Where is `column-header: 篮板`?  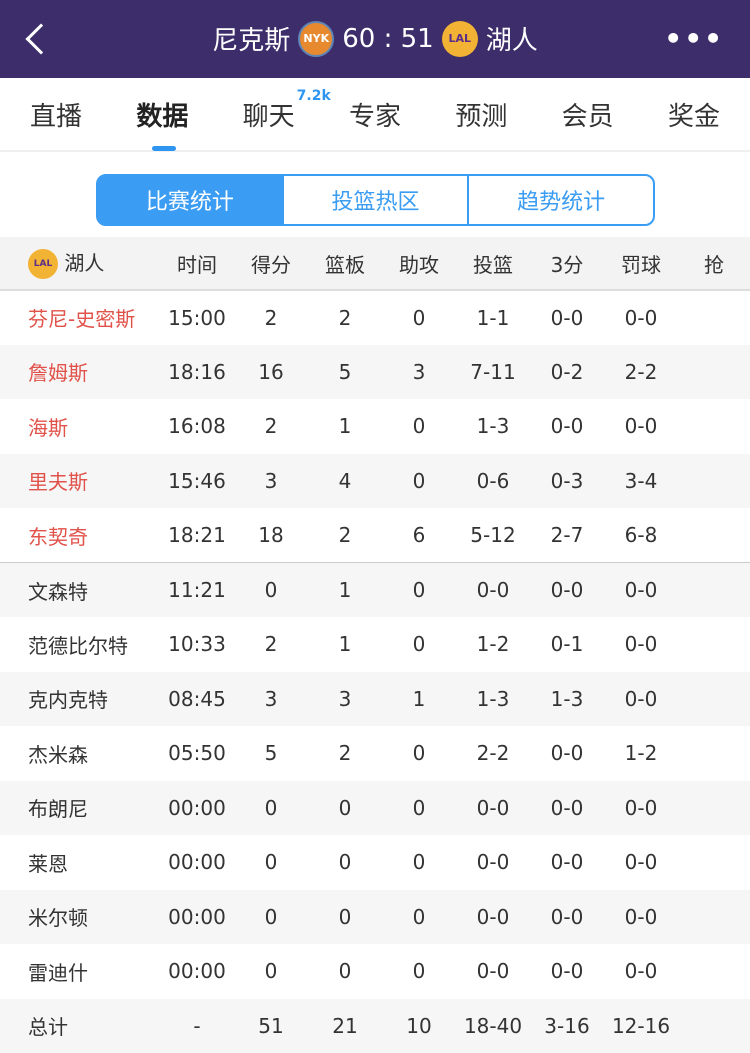 column-header: 篮板 is located at coordinates (345, 263).